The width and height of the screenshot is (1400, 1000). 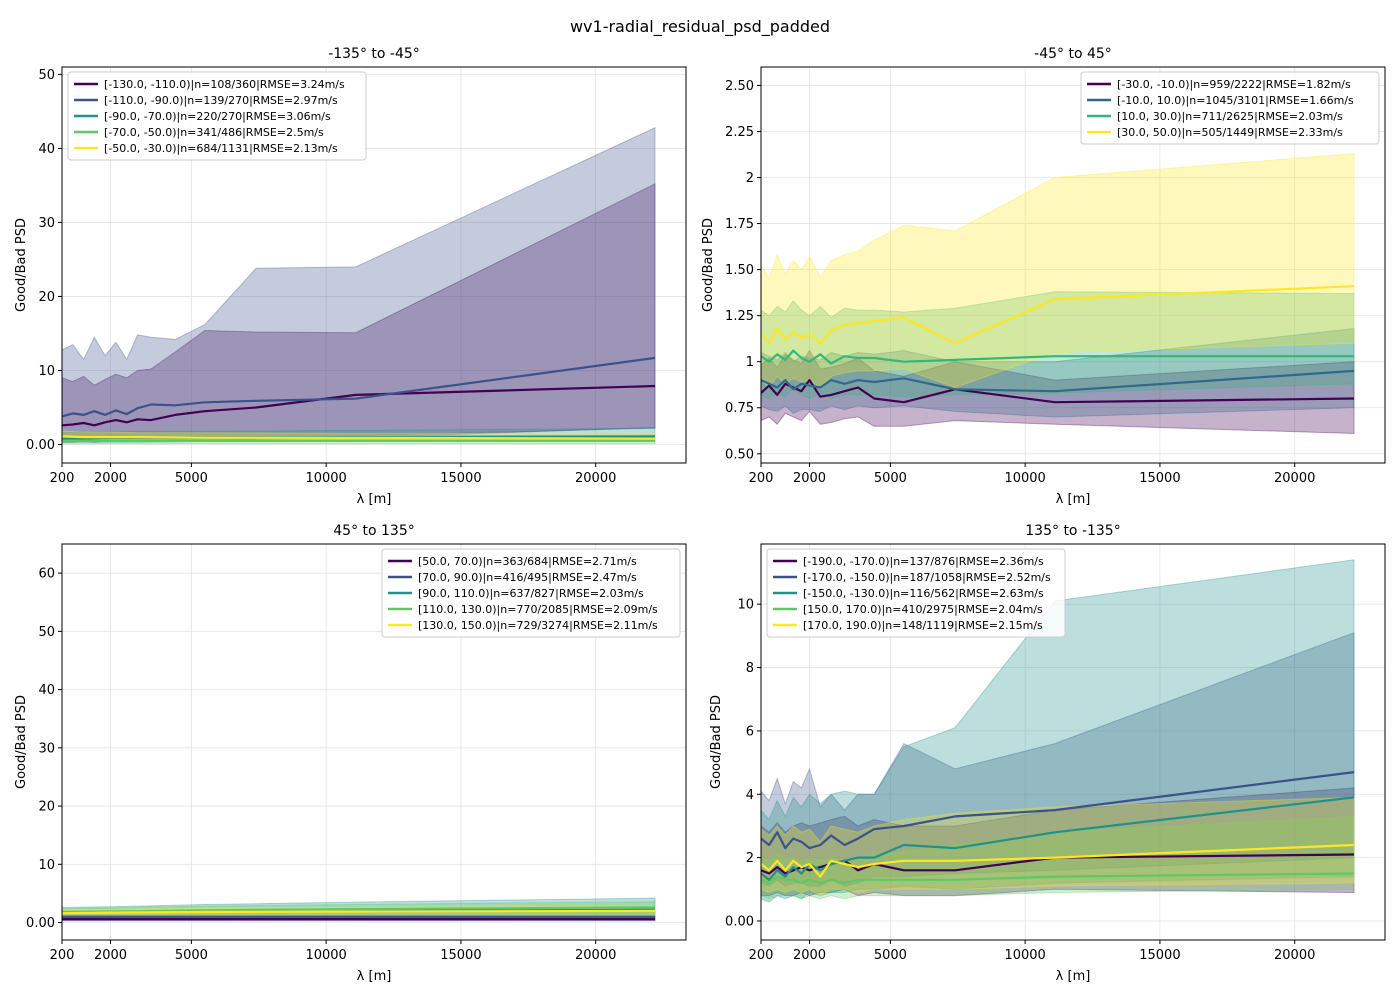 I want to click on y-tick-label: 2.25, so click(x=739, y=132).